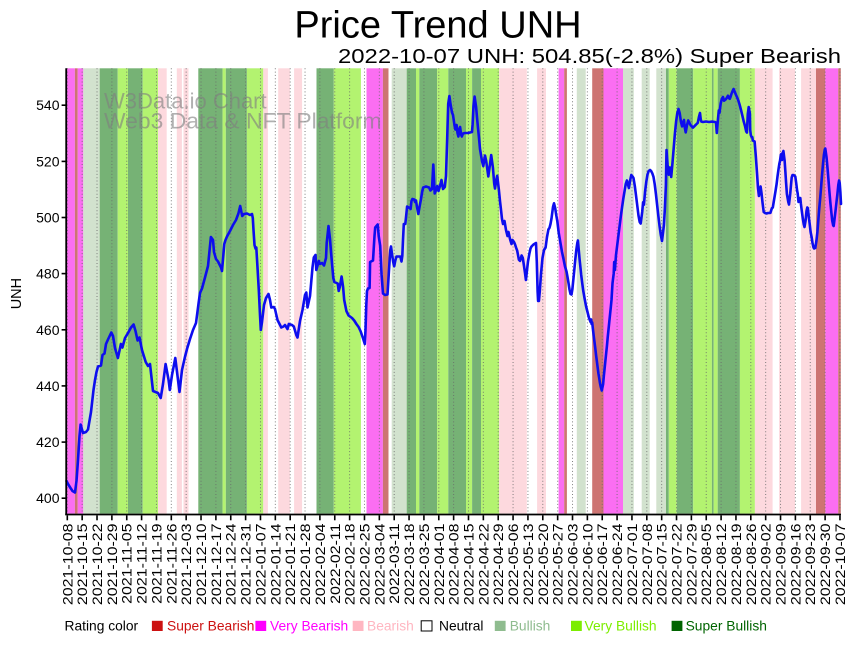 This screenshot has width=857, height=646. I want to click on svg-text: 440, so click(48, 386).